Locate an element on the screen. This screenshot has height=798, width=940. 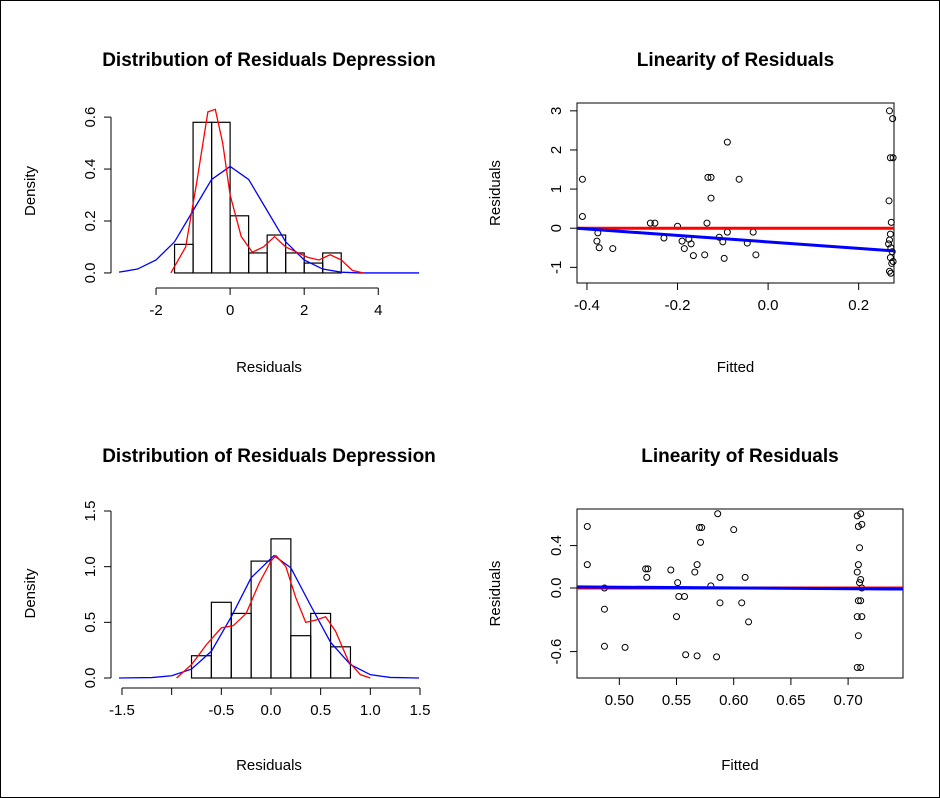
y-tick-label: 0.5 is located at coordinates (90, 622).